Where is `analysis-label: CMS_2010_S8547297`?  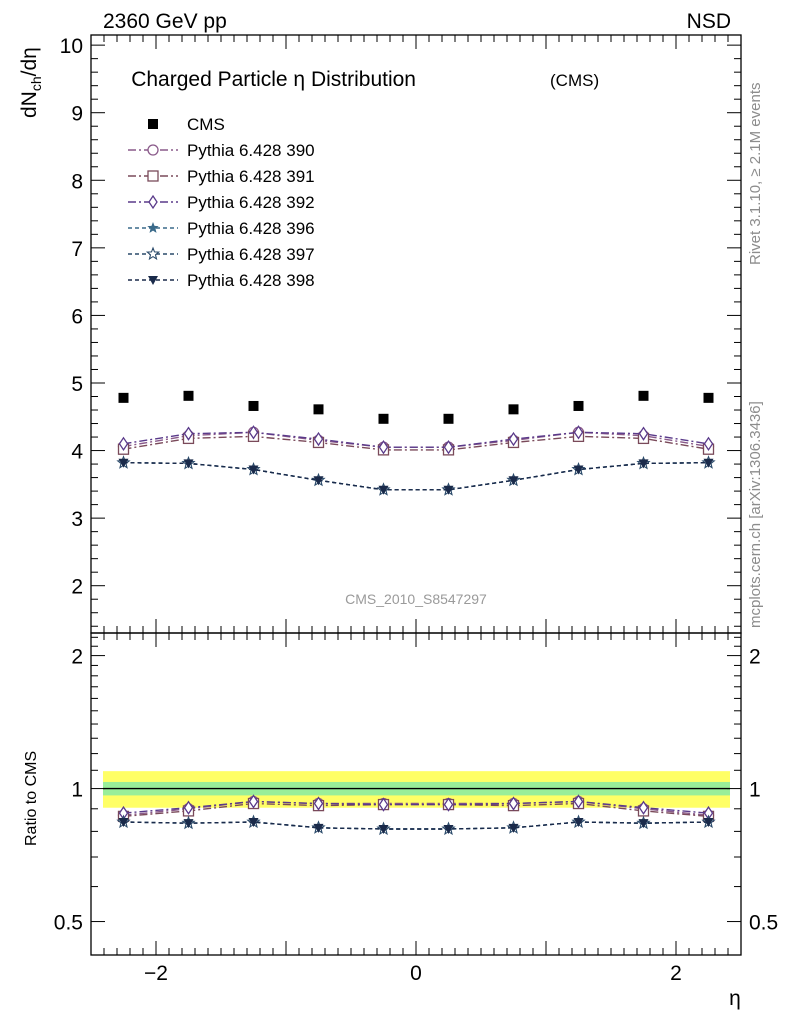 analysis-label: CMS_2010_S8547297 is located at coordinates (416, 599).